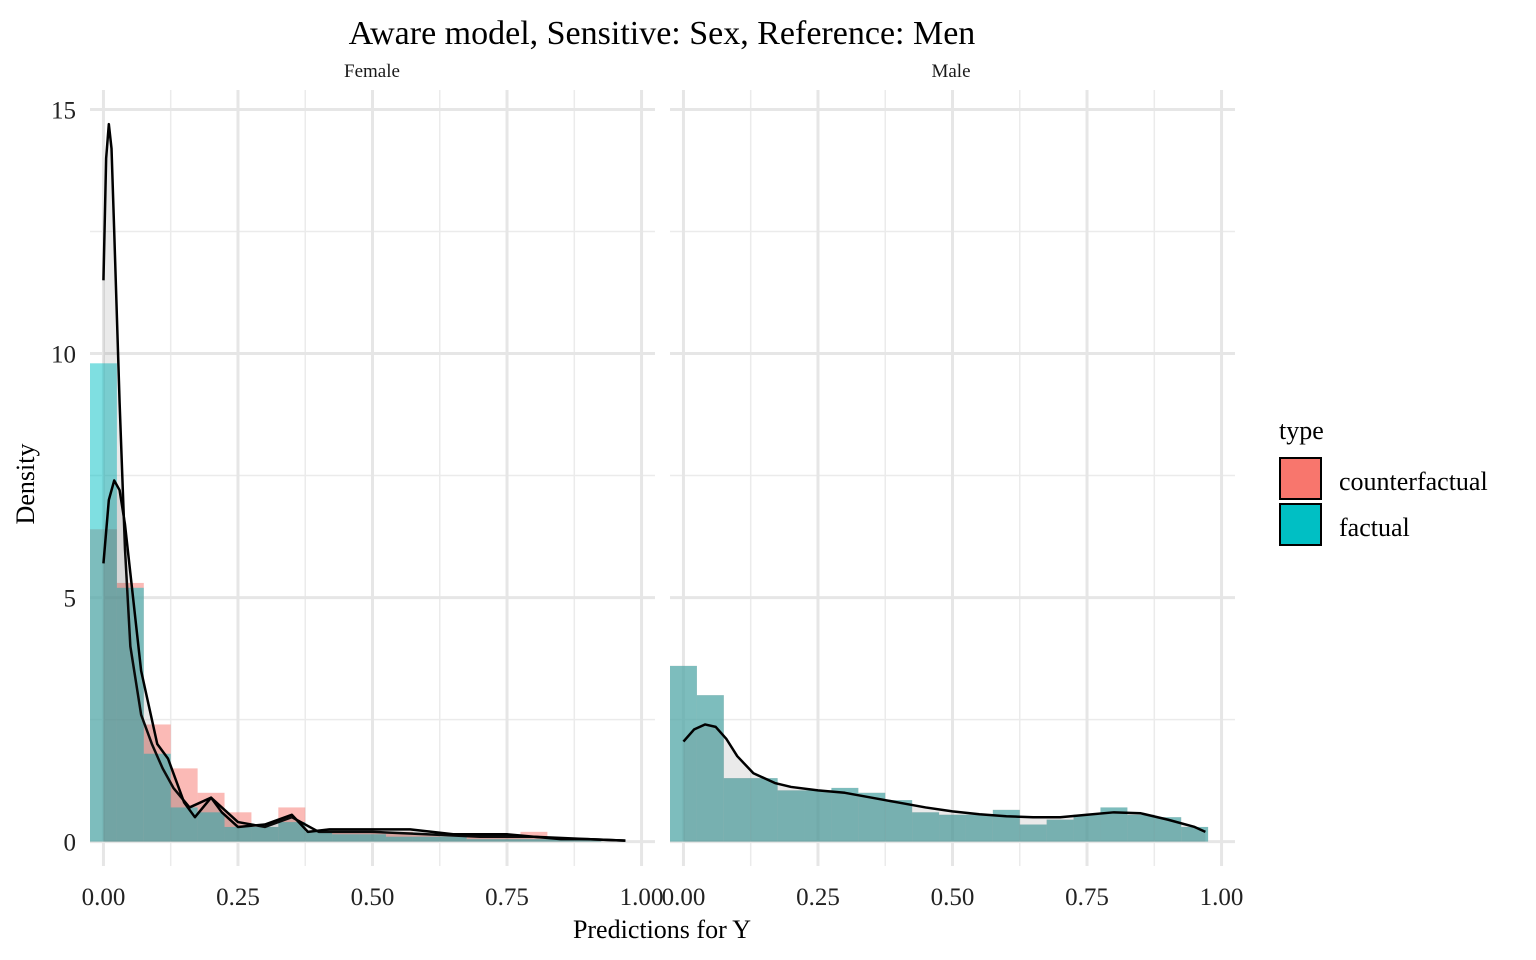 The image size is (1536, 960). Describe the element at coordinates (63, 111) in the screenshot. I see `y-tick-label: 15` at that location.